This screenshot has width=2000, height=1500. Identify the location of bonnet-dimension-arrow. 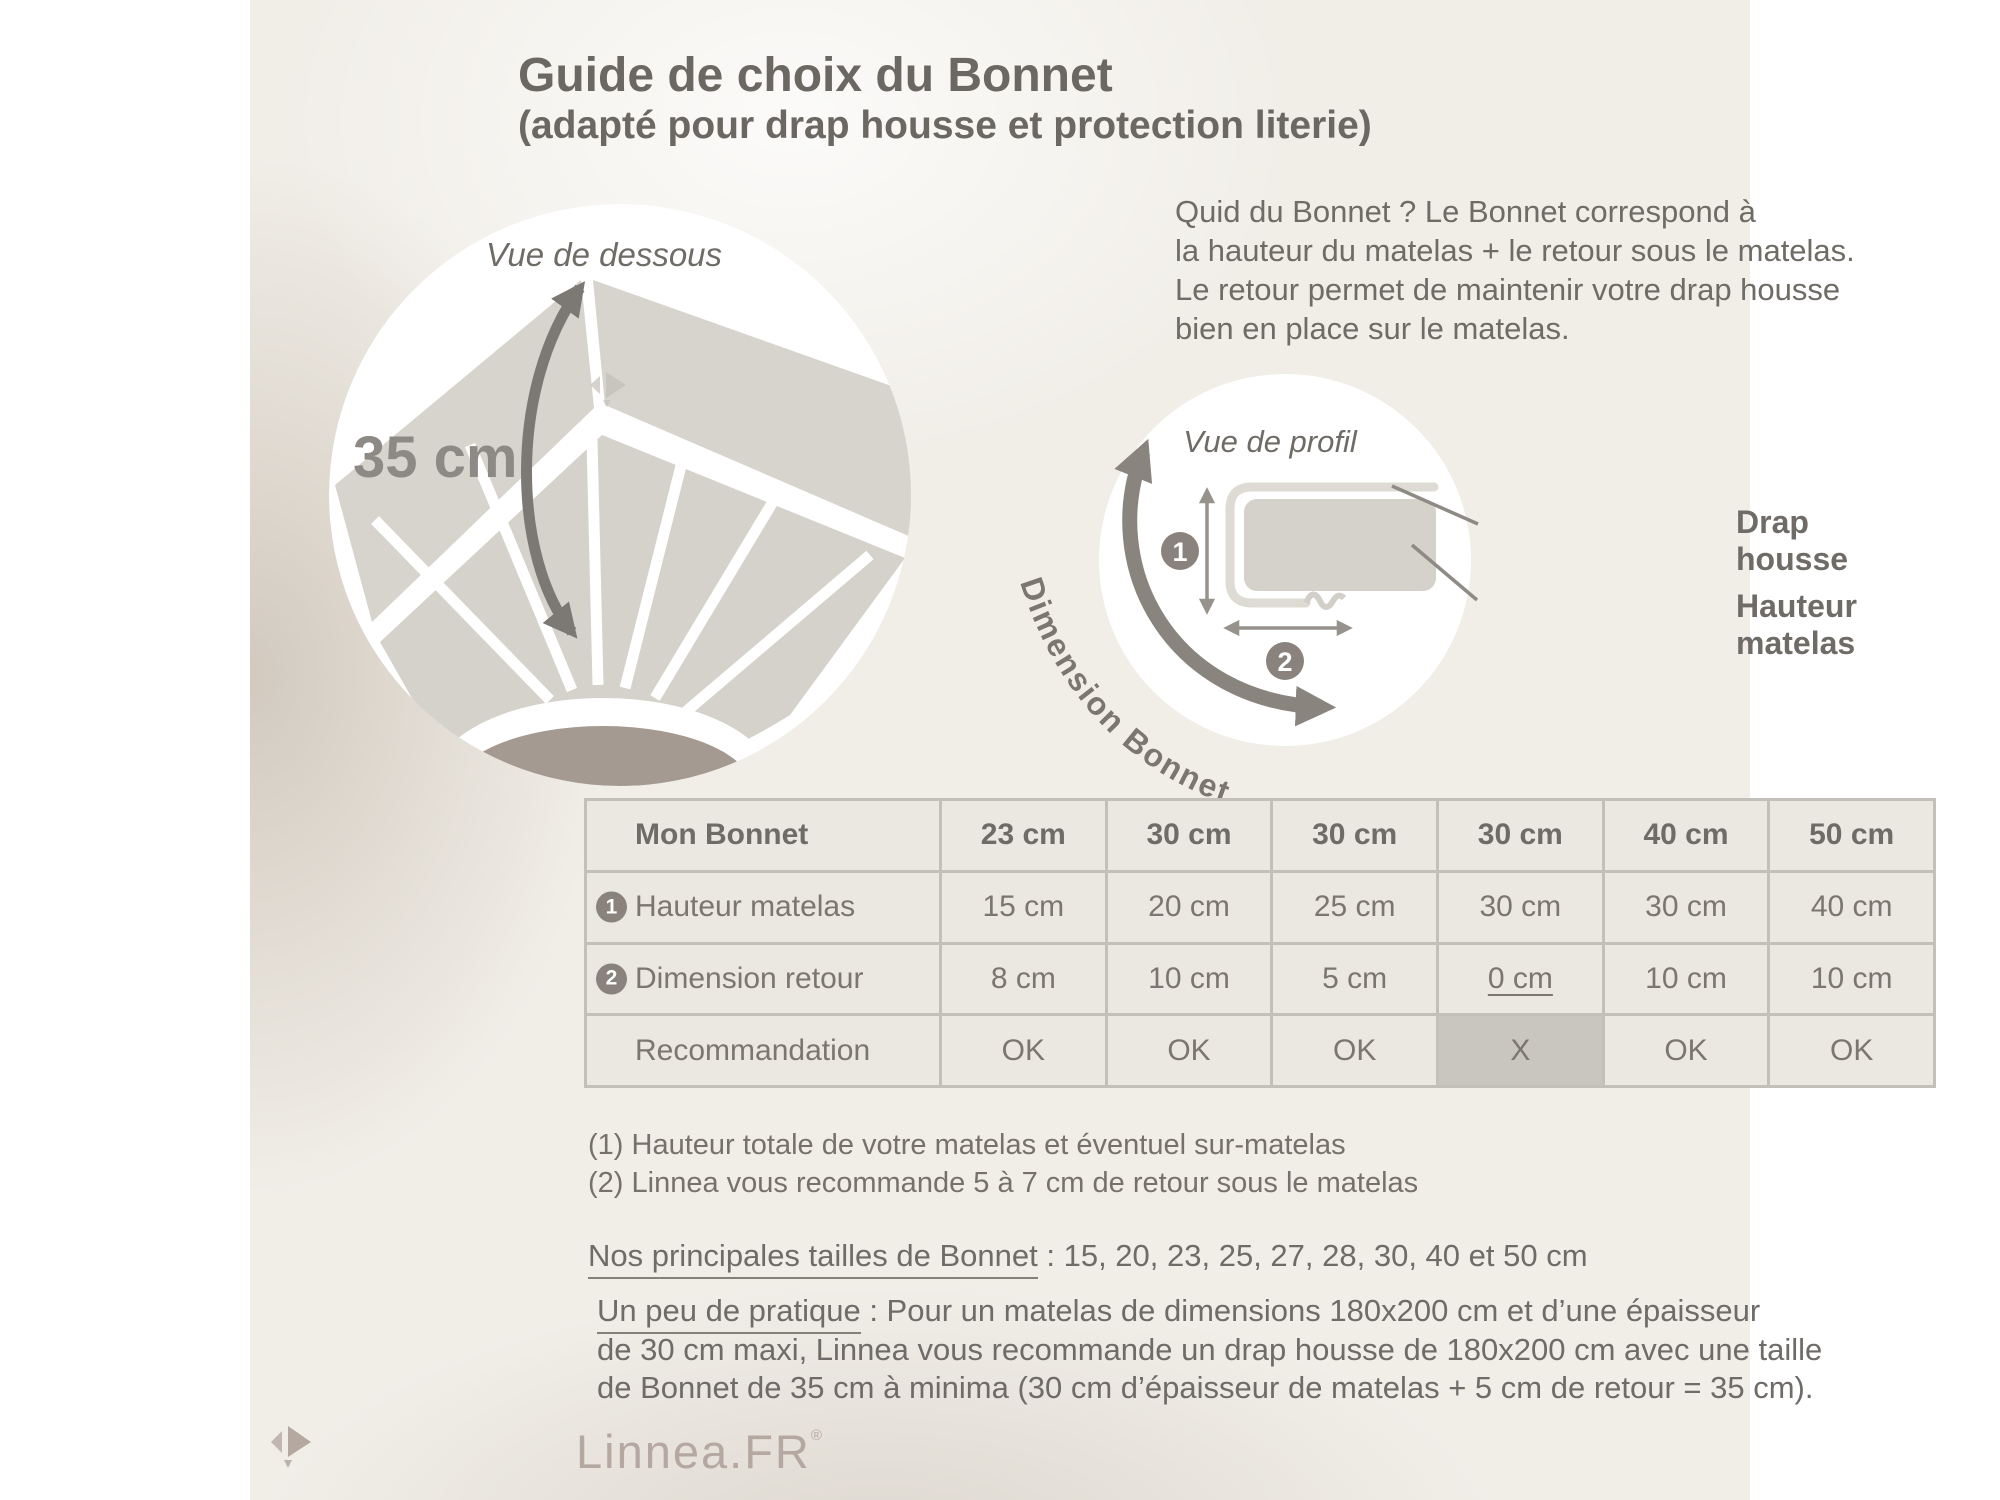
(553, 460).